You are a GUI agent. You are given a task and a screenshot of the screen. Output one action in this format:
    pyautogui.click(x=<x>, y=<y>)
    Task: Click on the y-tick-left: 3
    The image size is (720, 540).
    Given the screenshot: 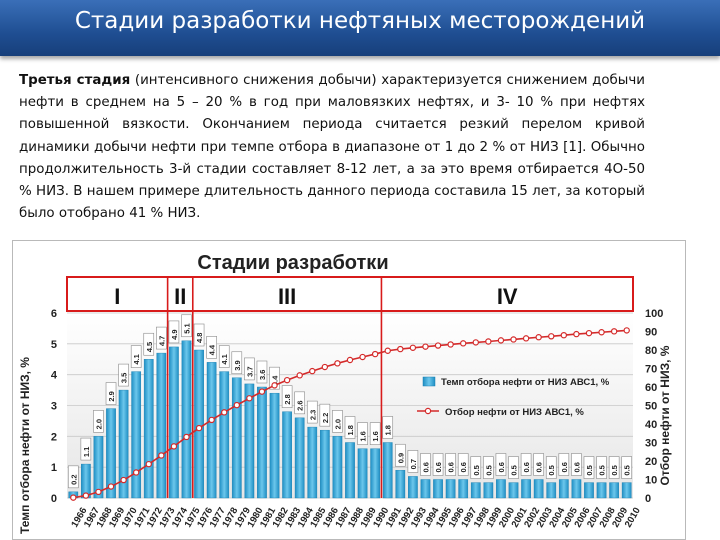 What is the action you would take?
    pyautogui.click(x=54, y=407)
    